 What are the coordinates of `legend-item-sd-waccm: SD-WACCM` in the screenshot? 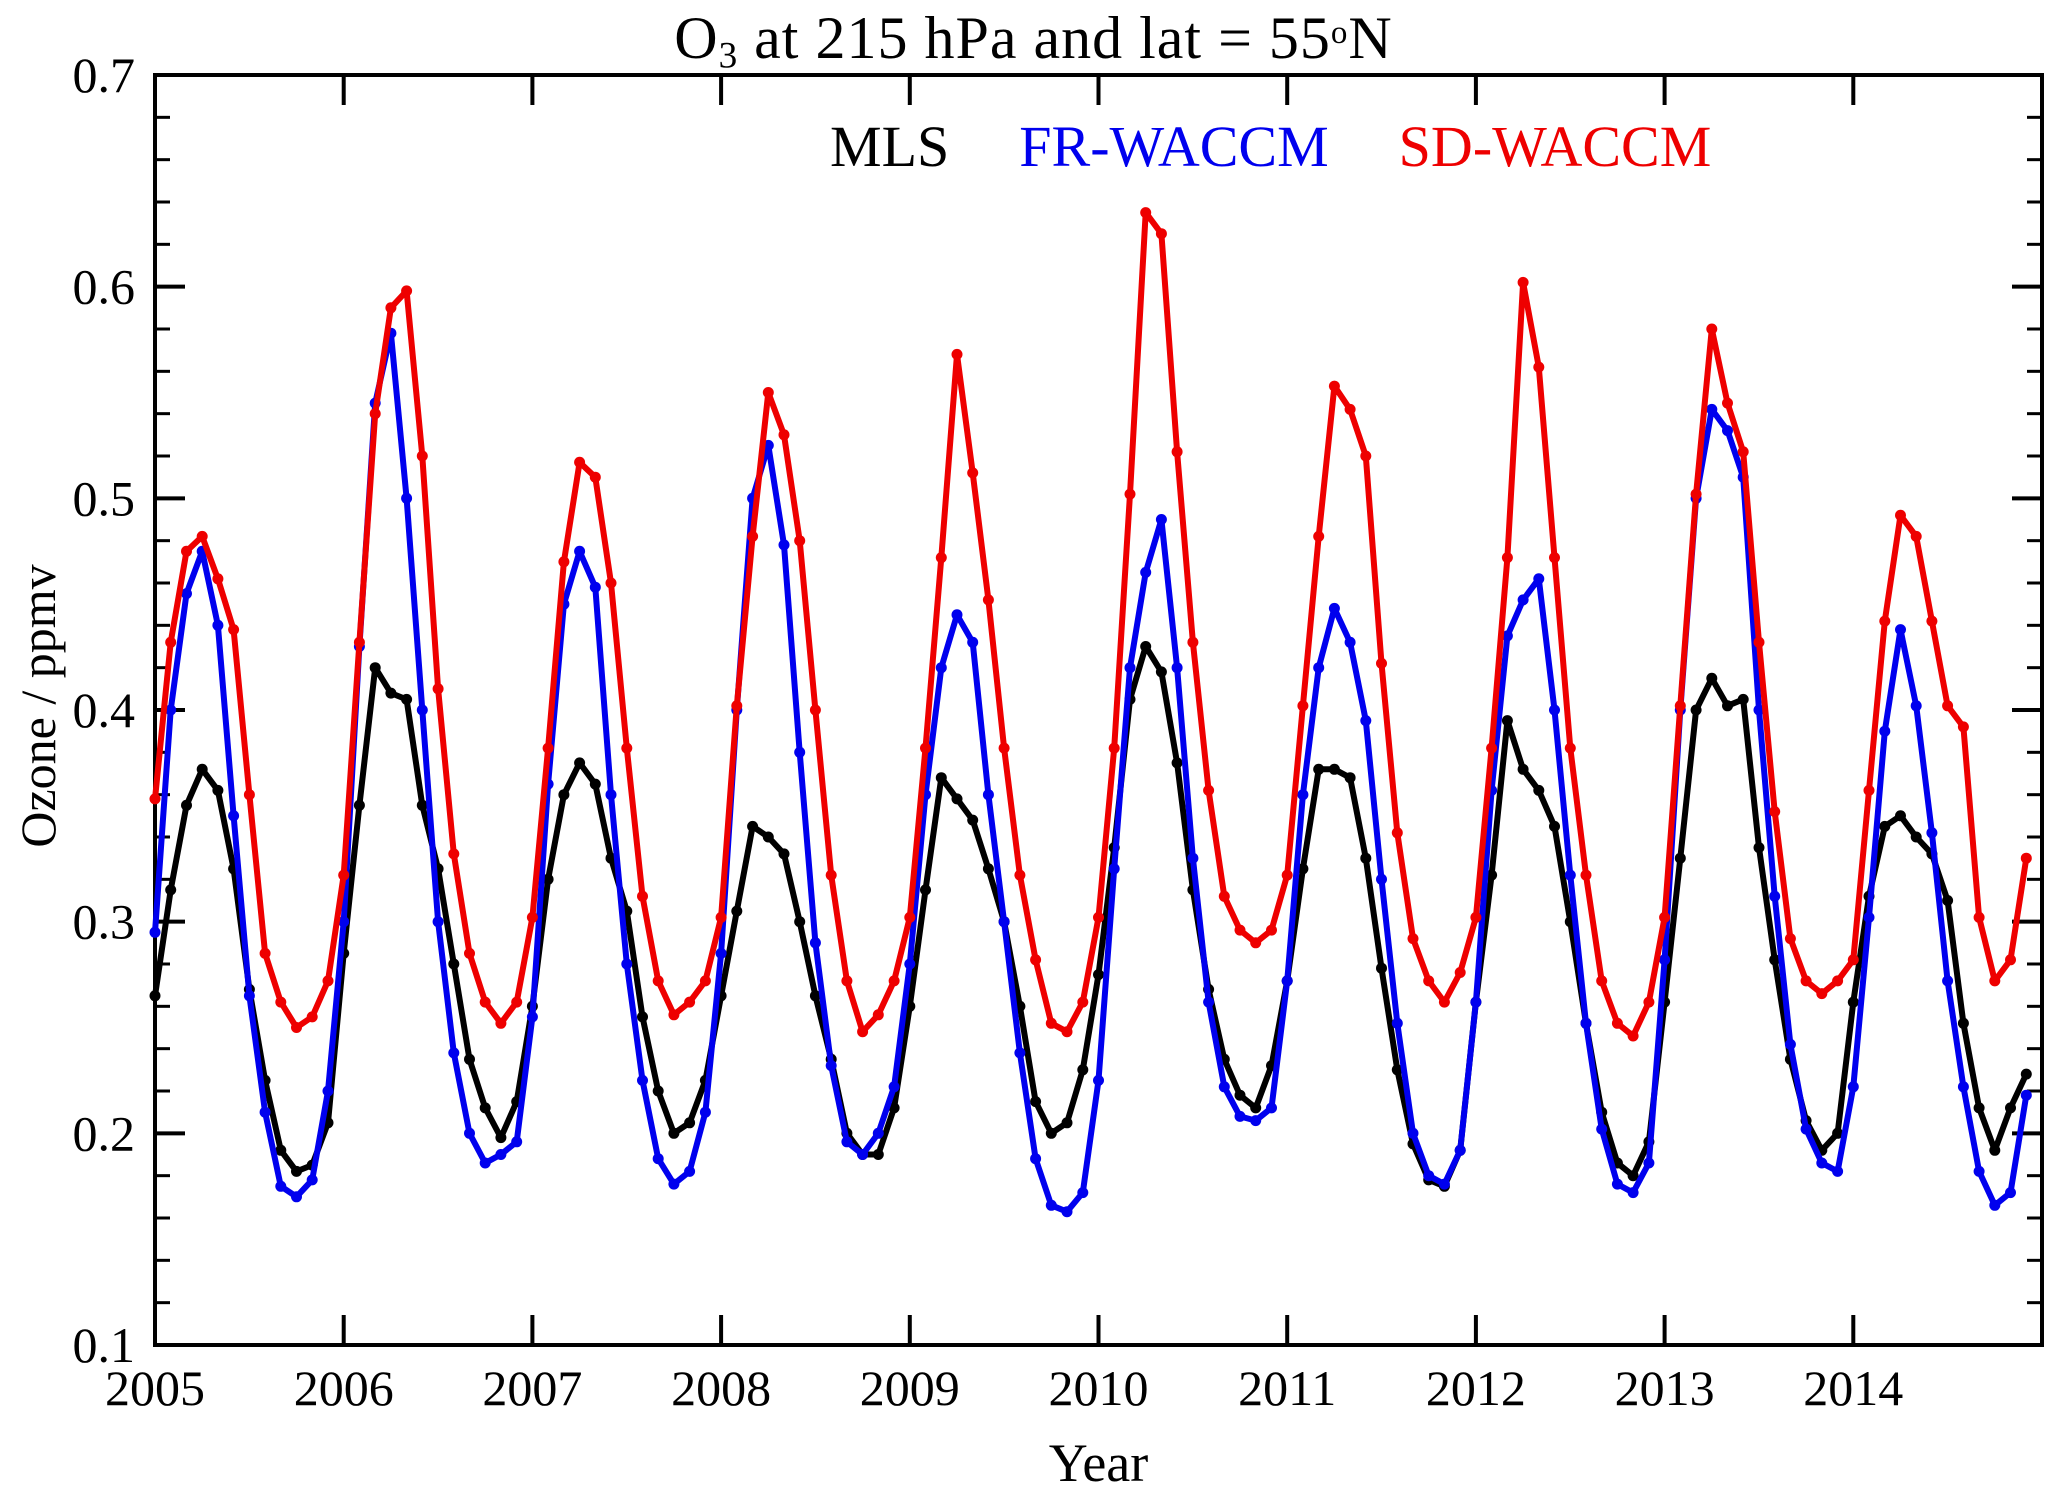 It's located at (1555, 146).